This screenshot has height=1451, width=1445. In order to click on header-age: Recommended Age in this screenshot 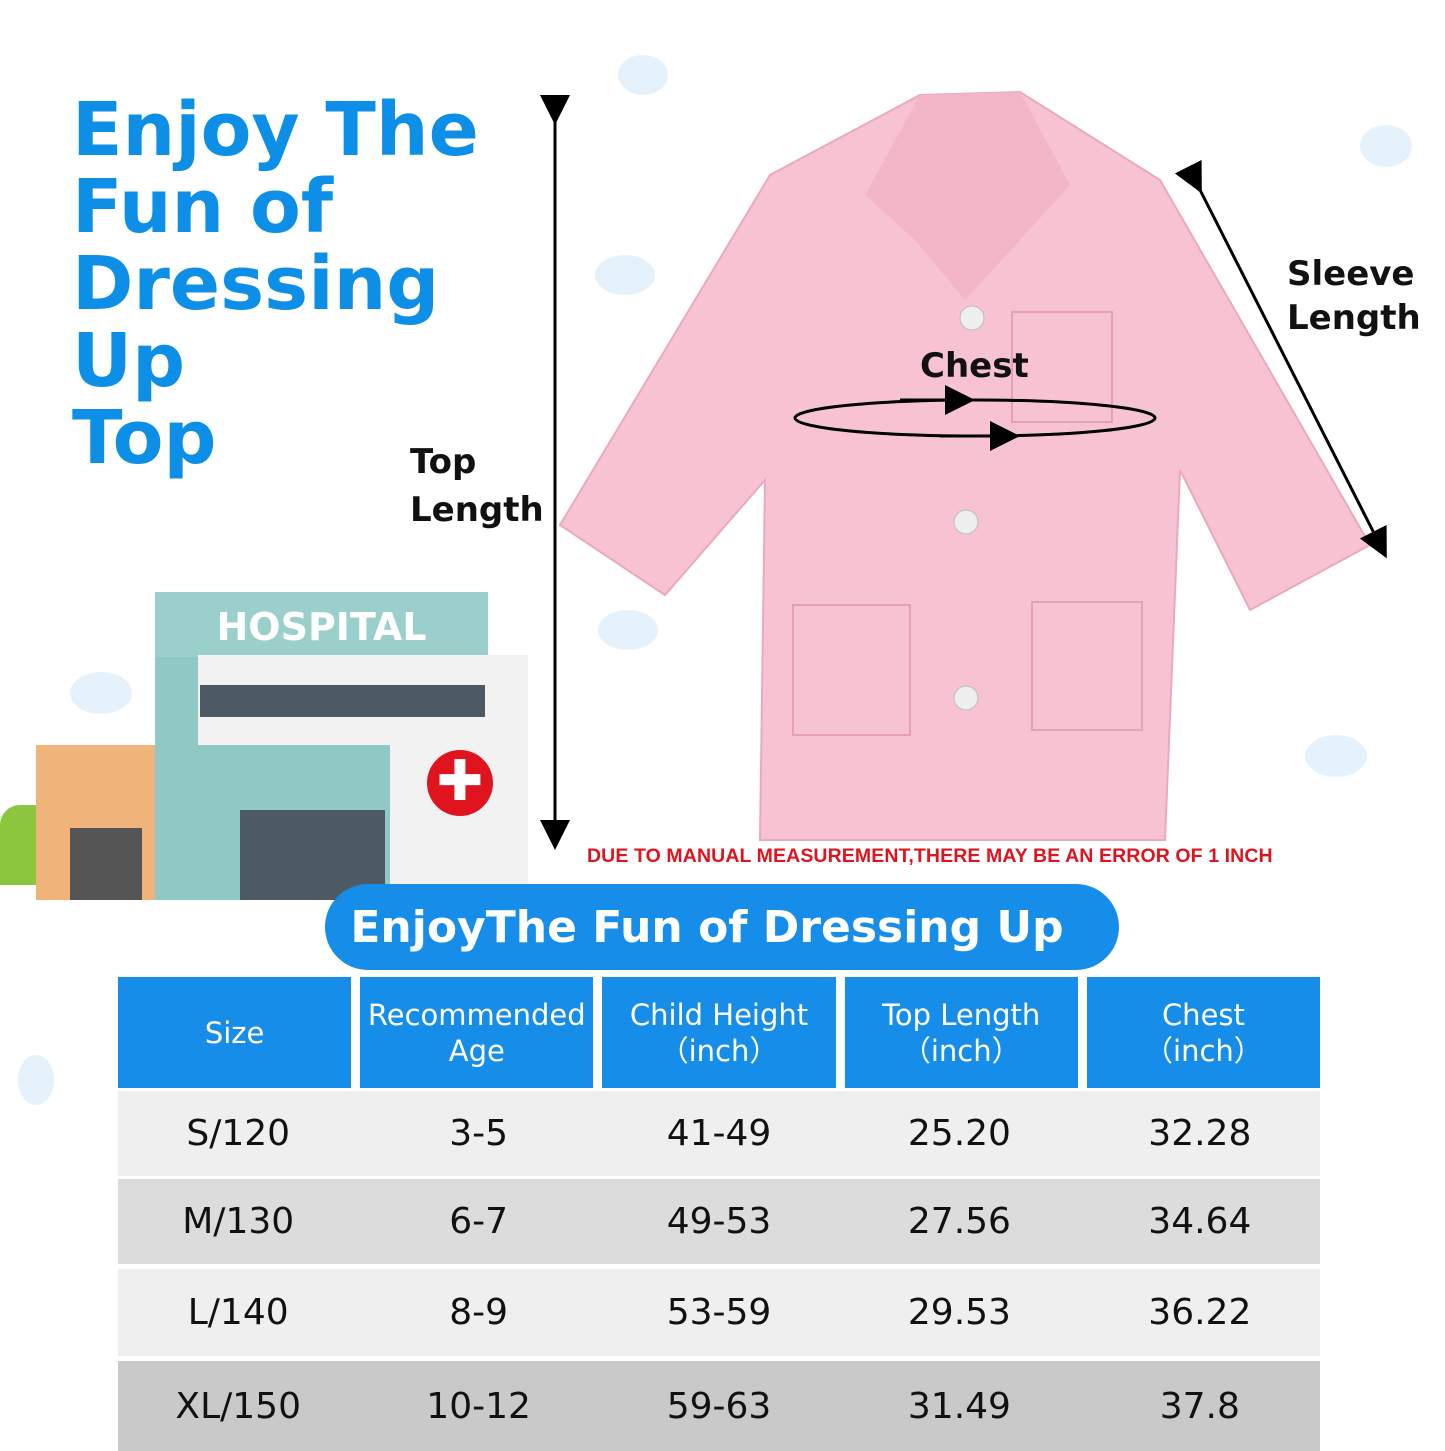, I will do `click(477, 1032)`.